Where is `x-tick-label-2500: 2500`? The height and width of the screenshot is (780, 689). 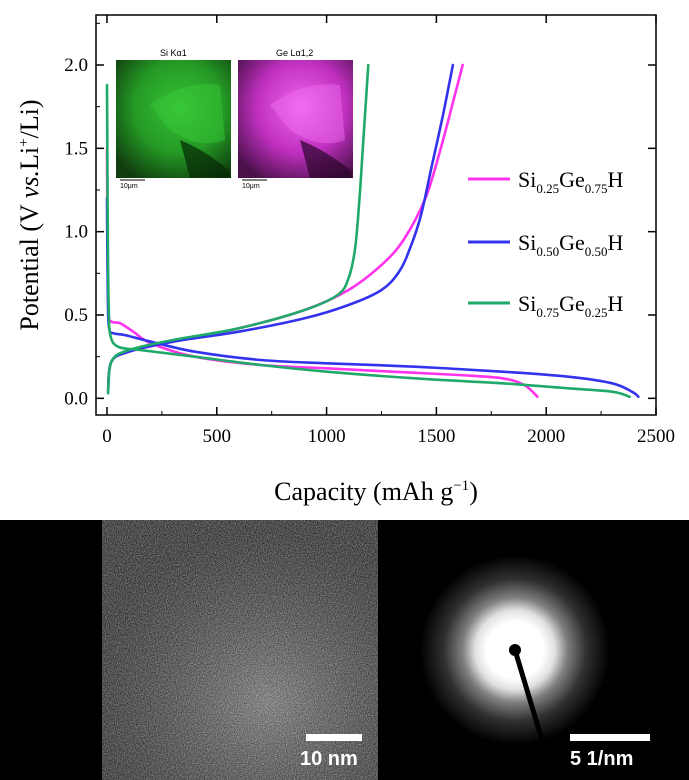 x-tick-label-2500: 2500 is located at coordinates (656, 436).